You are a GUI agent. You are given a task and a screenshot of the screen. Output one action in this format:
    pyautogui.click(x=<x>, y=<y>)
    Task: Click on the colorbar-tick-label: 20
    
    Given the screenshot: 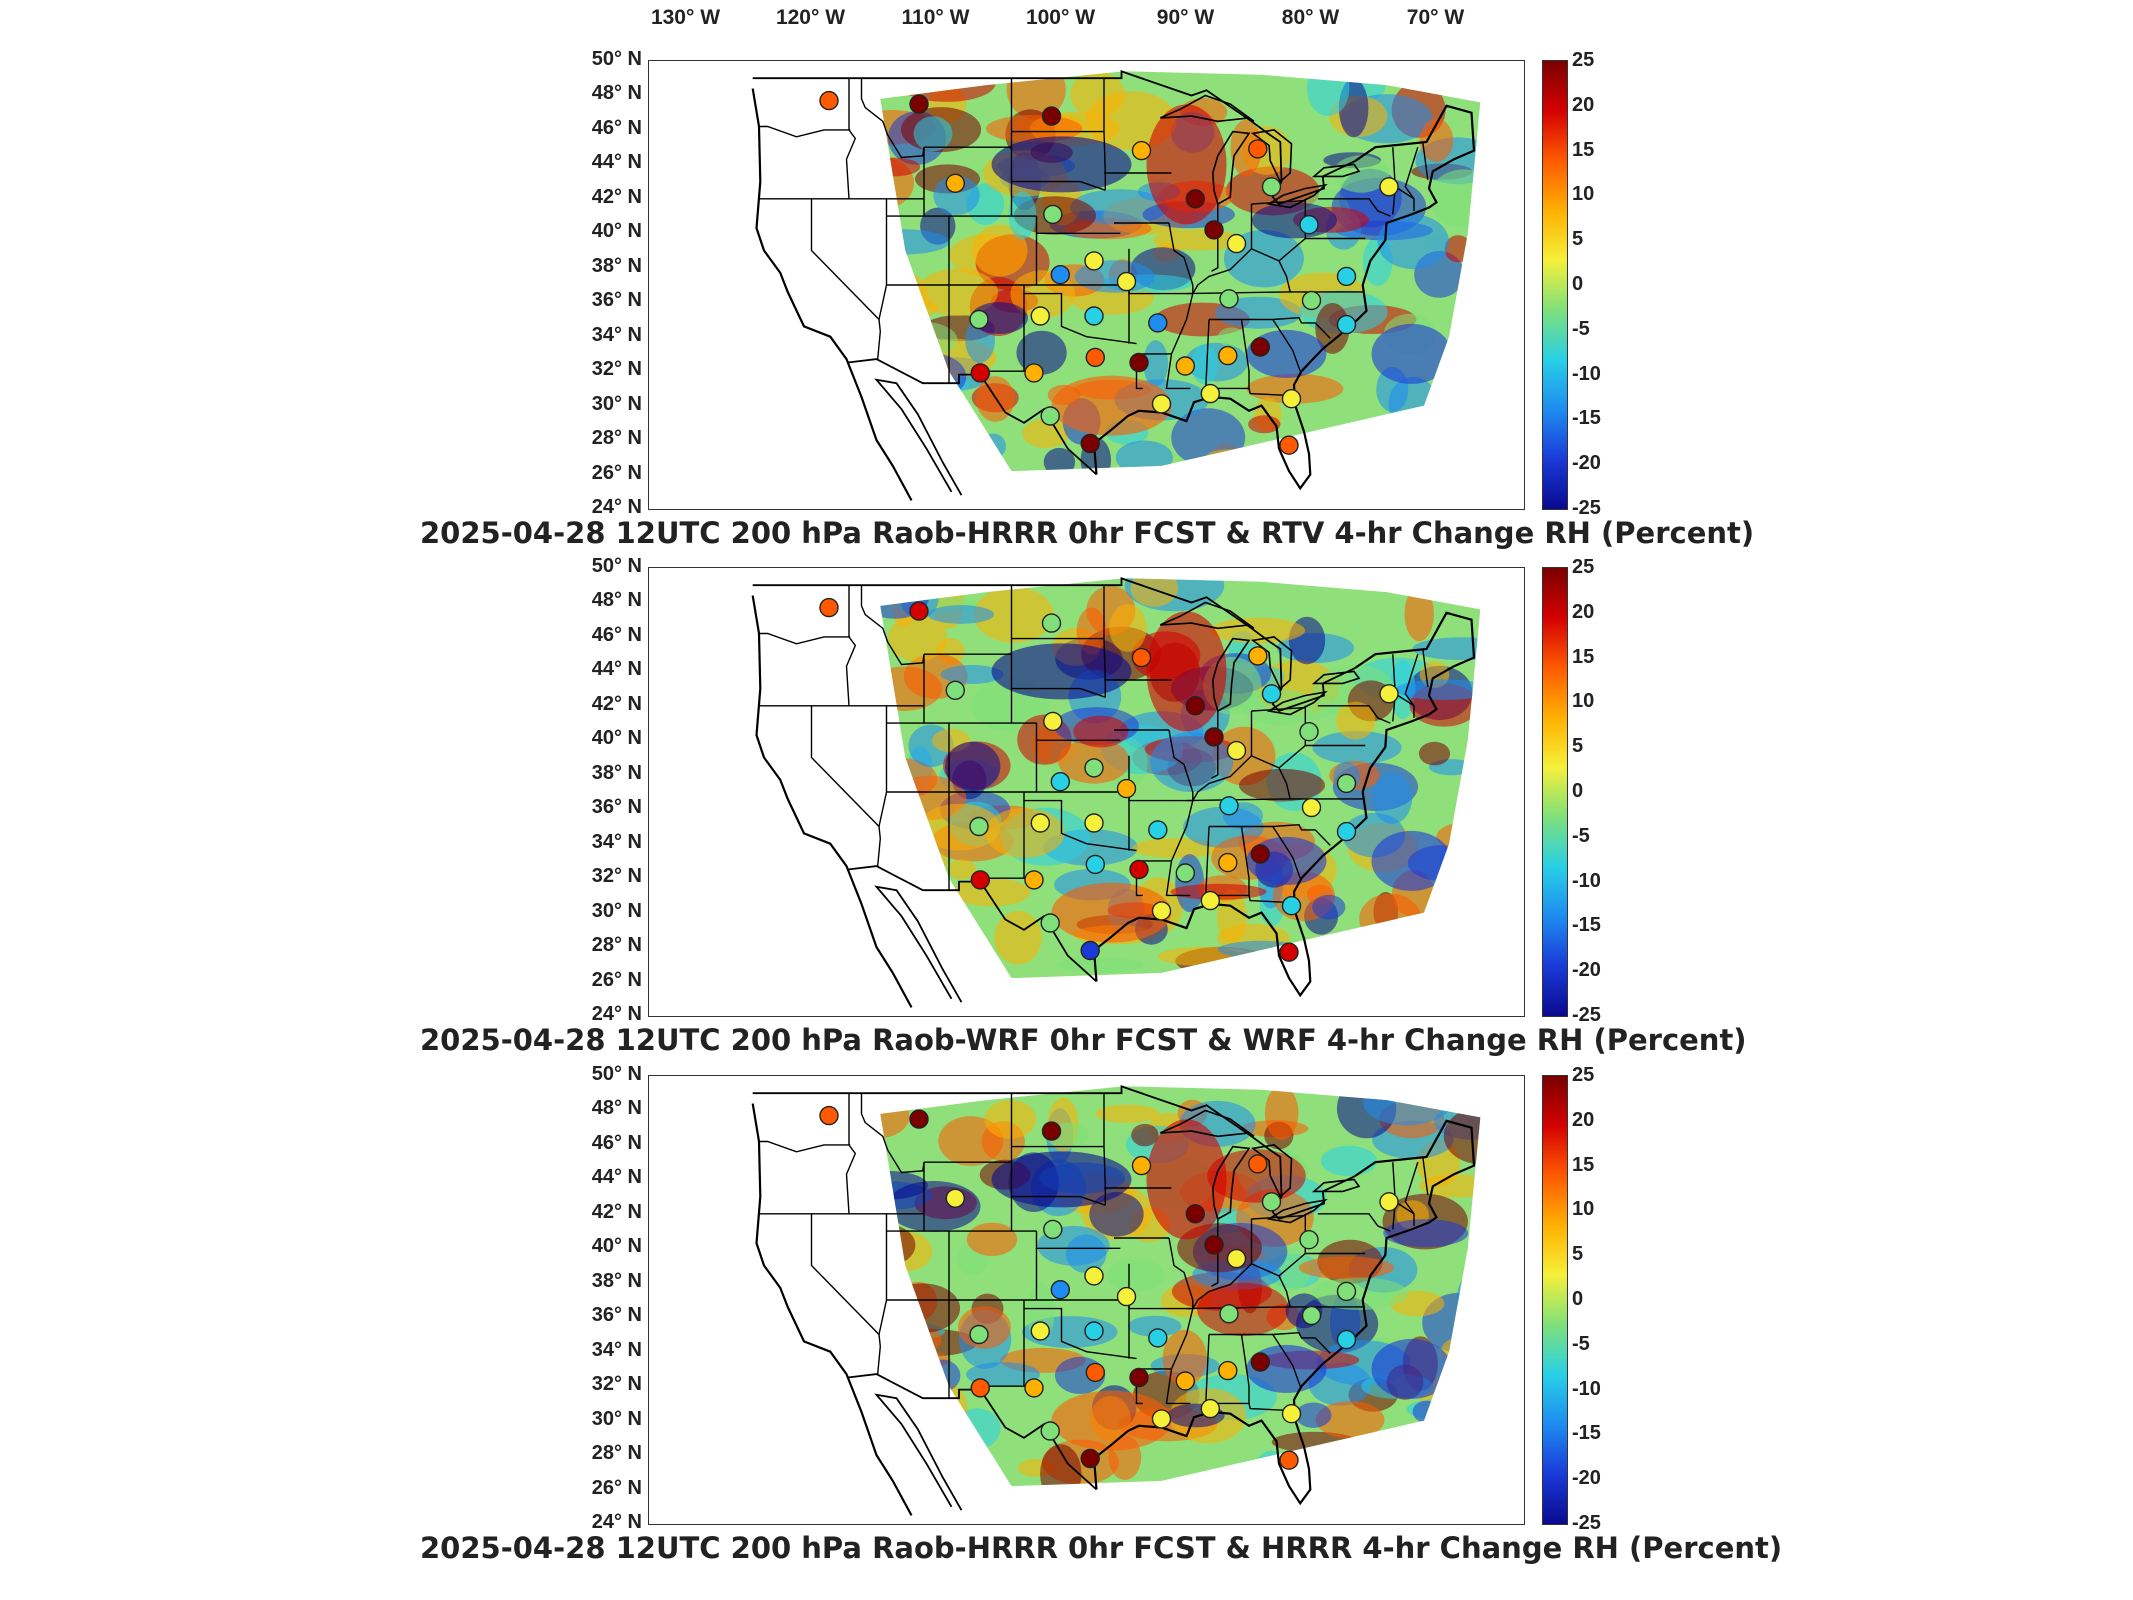 What is the action you would take?
    pyautogui.click(x=1583, y=611)
    